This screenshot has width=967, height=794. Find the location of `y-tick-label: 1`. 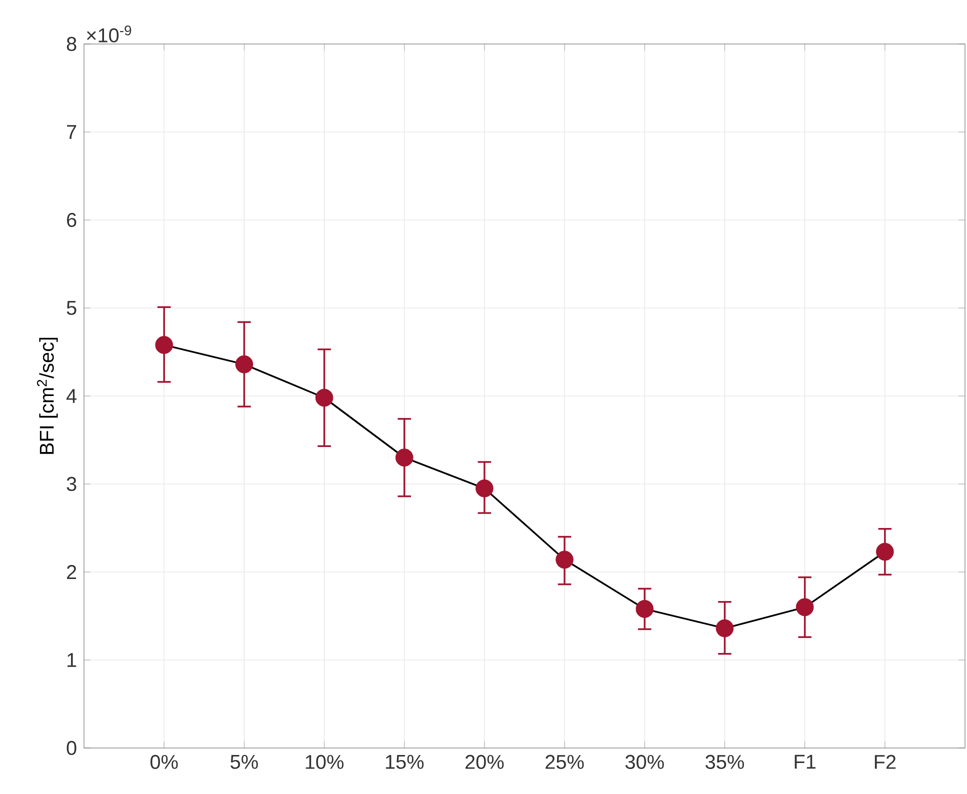

y-tick-label: 1 is located at coordinates (72, 660).